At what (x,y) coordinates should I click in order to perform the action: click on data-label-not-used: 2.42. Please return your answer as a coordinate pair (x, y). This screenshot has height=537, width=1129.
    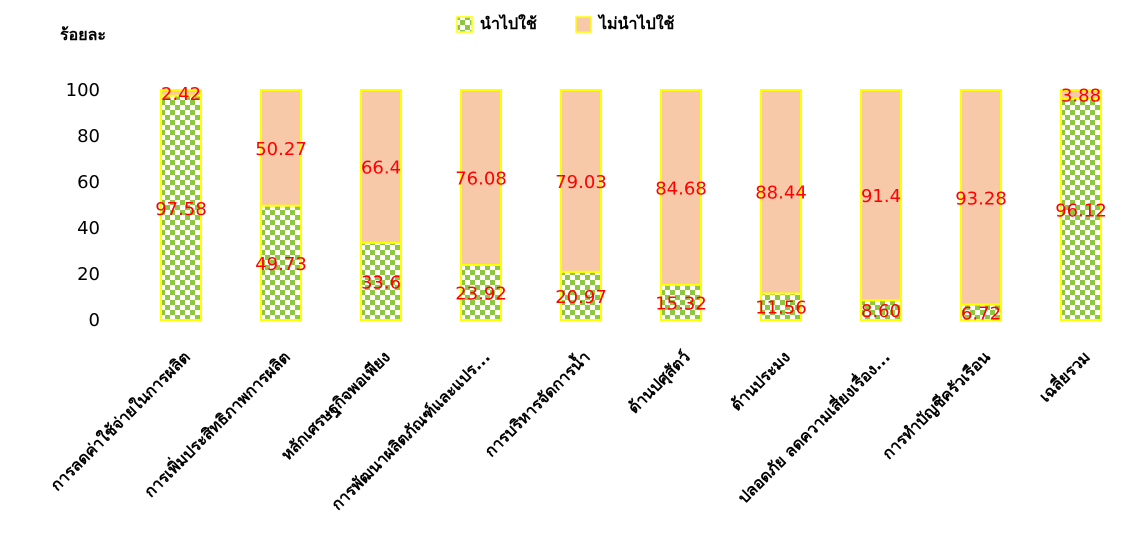
    Looking at the image, I should click on (181, 94).